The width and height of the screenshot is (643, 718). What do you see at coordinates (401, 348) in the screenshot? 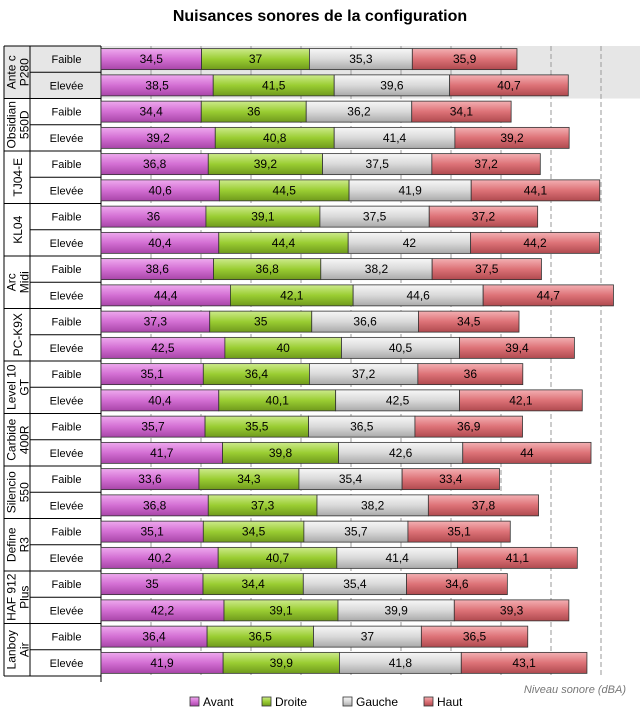
I see `data-label: 40,5` at bounding box center [401, 348].